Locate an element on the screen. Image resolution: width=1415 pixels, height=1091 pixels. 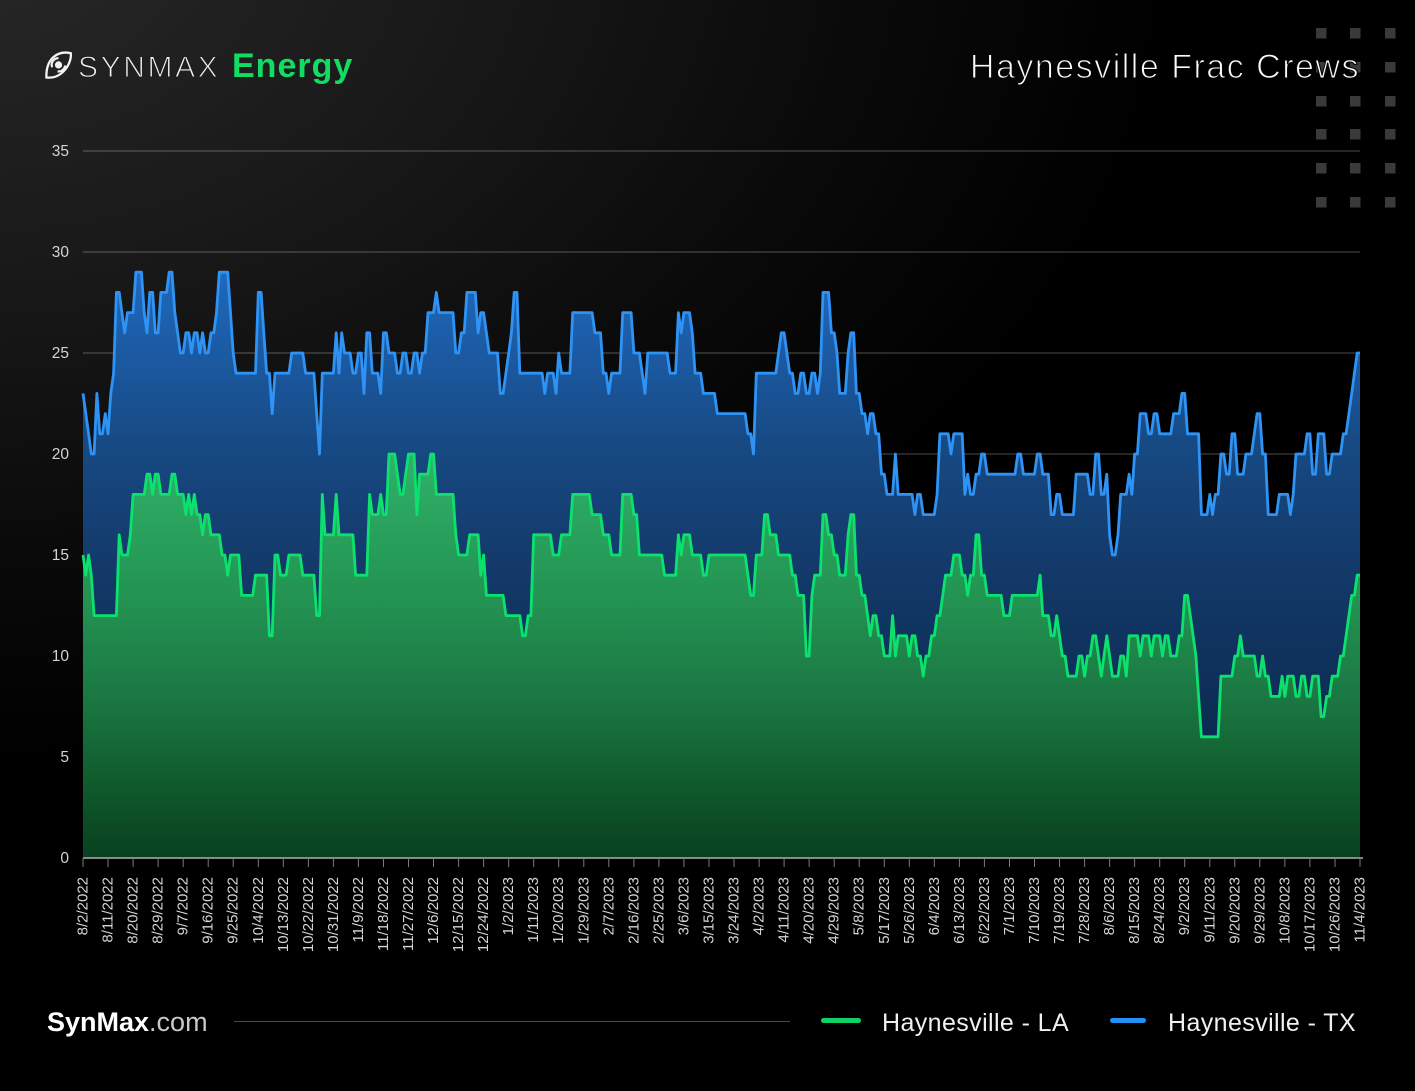
svg-text: 8/15/2023 is located at coordinates (1134, 910).